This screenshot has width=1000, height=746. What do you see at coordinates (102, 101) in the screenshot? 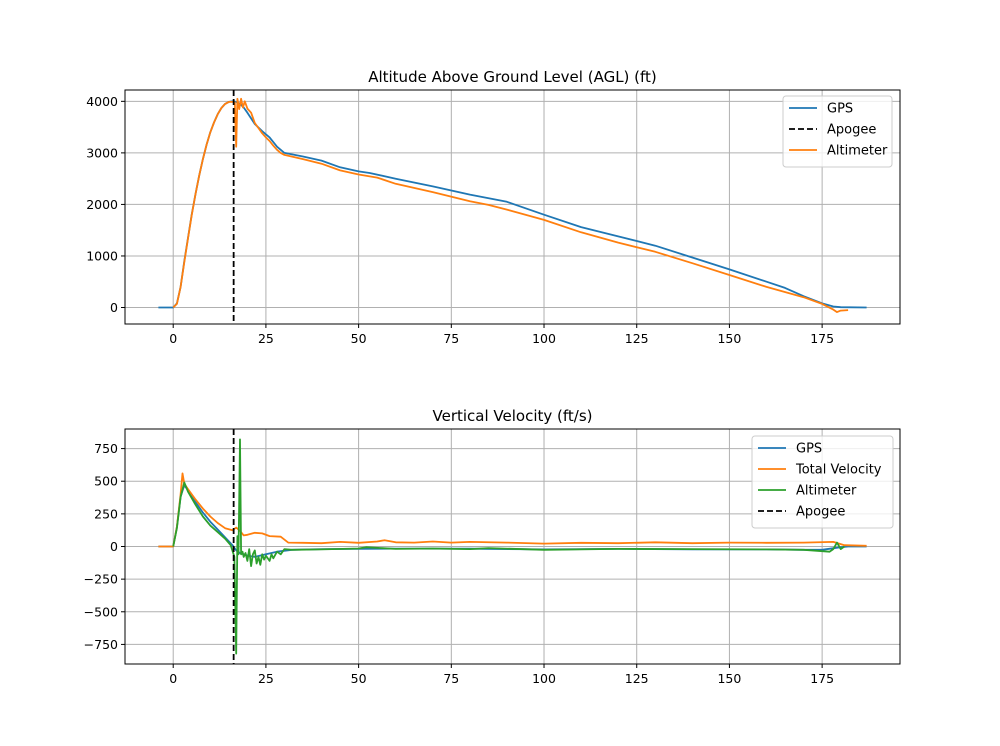
I see `y-tick-label: 4000` at bounding box center [102, 101].